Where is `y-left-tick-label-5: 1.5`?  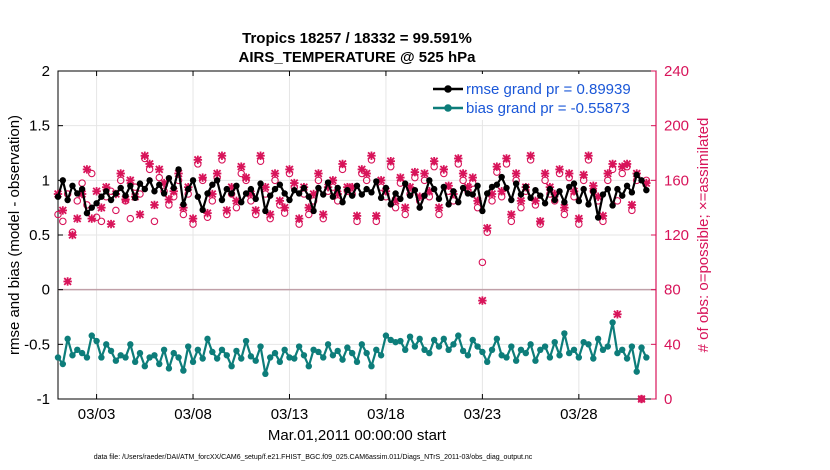
y-left-tick-label-5: 1.5 is located at coordinates (39, 126).